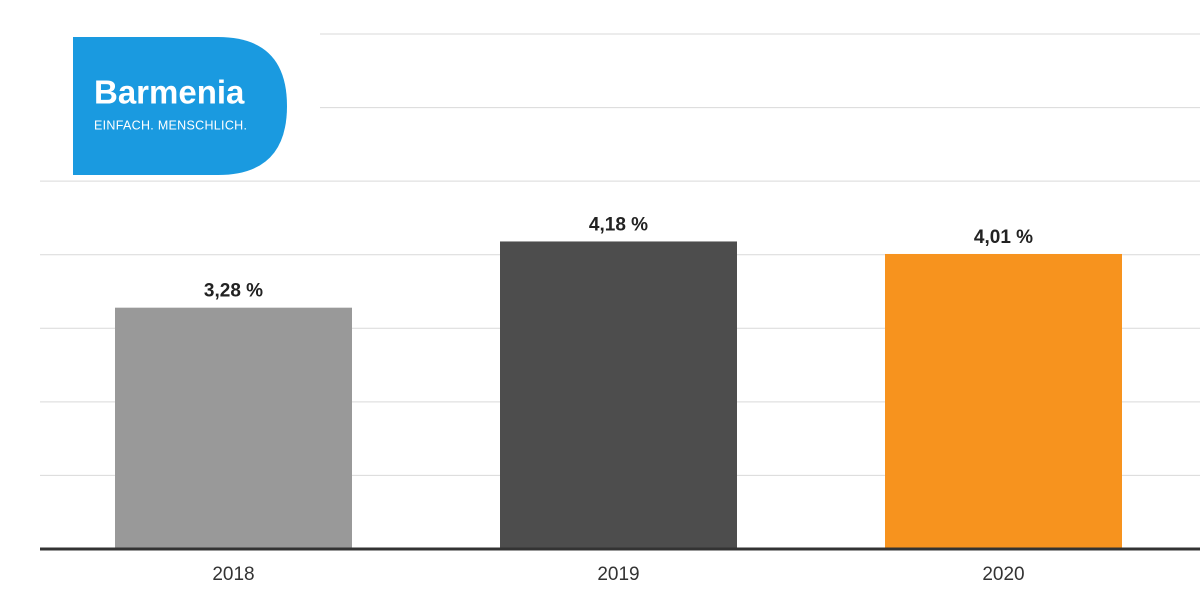  I want to click on x-tick-label: 2020, so click(1003, 574).